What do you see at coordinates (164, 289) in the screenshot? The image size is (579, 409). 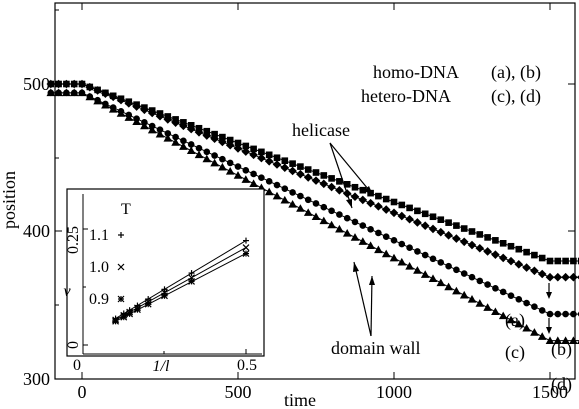 I see `inset-point-1.1-5` at bounding box center [164, 289].